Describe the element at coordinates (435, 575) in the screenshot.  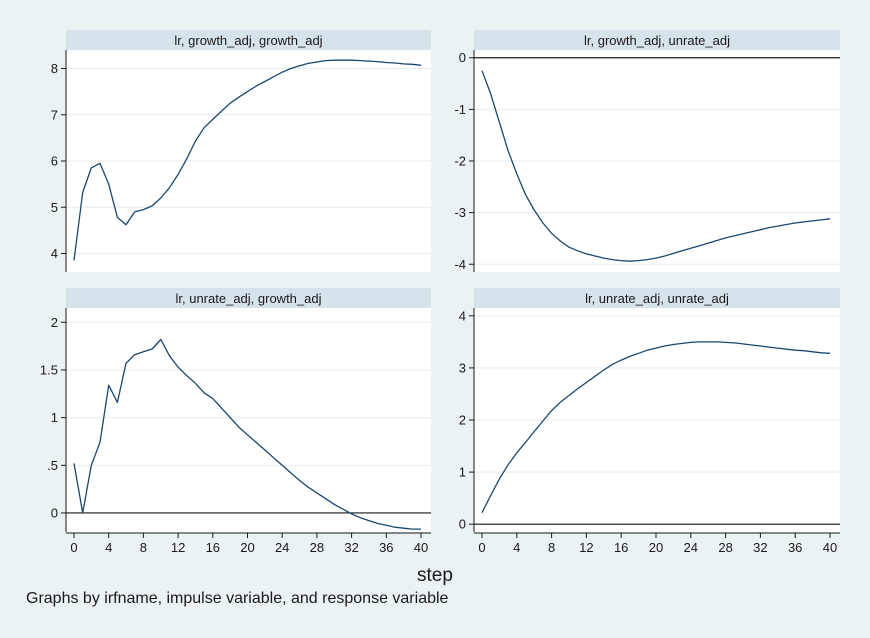
I see `x-axis-title: step` at that location.